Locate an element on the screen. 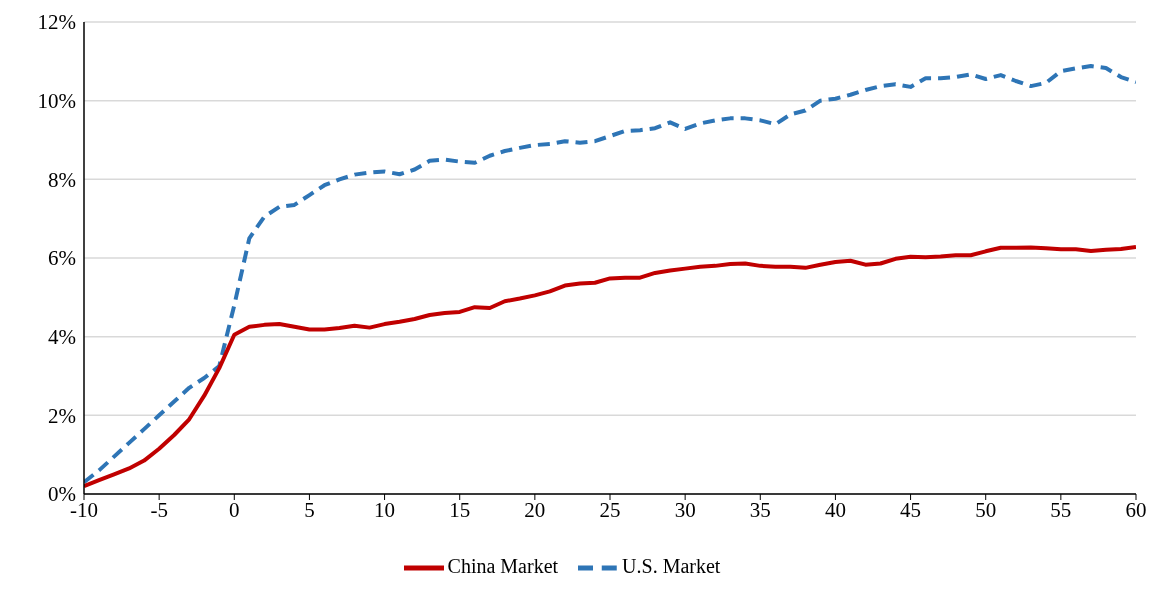 This screenshot has width=1168, height=606. x-tick-label: -5 is located at coordinates (159, 509).